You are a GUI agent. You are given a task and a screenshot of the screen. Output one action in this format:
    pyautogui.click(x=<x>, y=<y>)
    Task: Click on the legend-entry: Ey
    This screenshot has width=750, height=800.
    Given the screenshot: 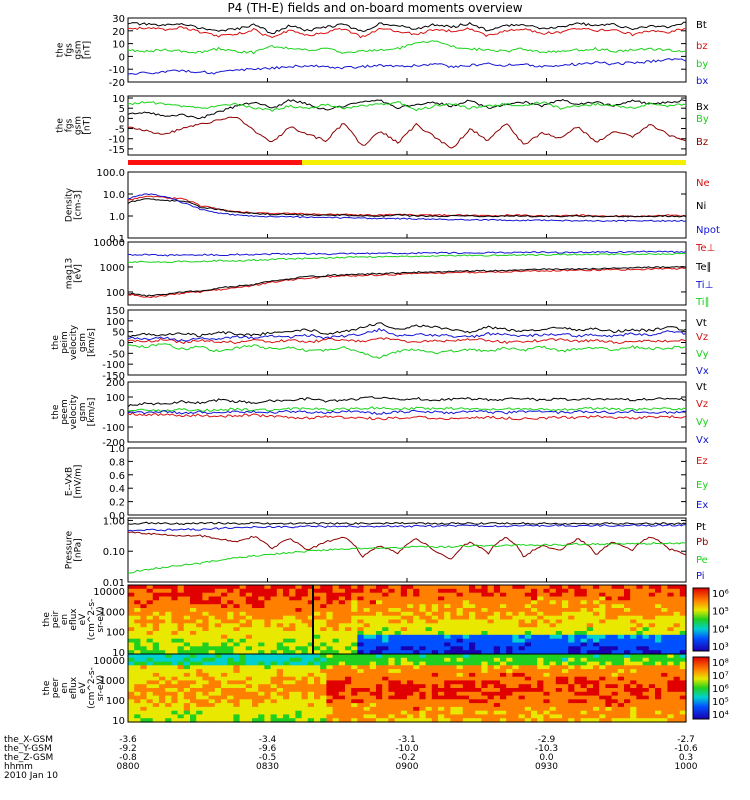 What is the action you would take?
    pyautogui.click(x=702, y=485)
    